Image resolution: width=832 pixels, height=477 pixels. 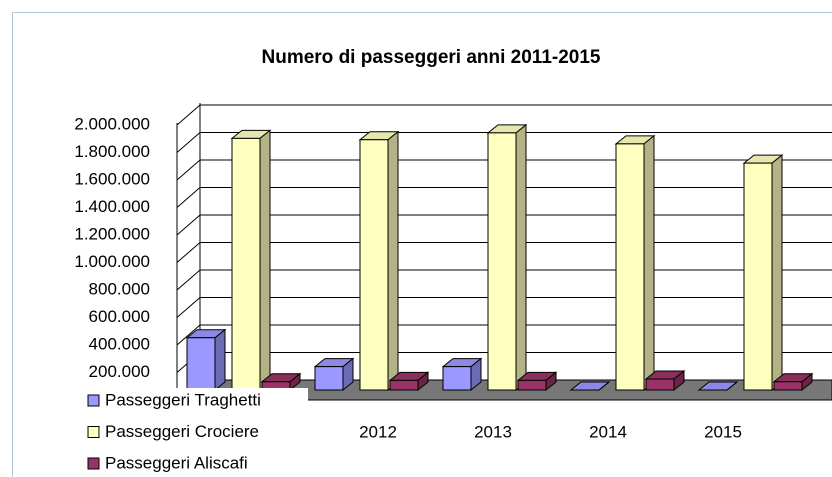 What do you see at coordinates (119, 343) in the screenshot?
I see `y-tick-label: 400.000` at bounding box center [119, 343].